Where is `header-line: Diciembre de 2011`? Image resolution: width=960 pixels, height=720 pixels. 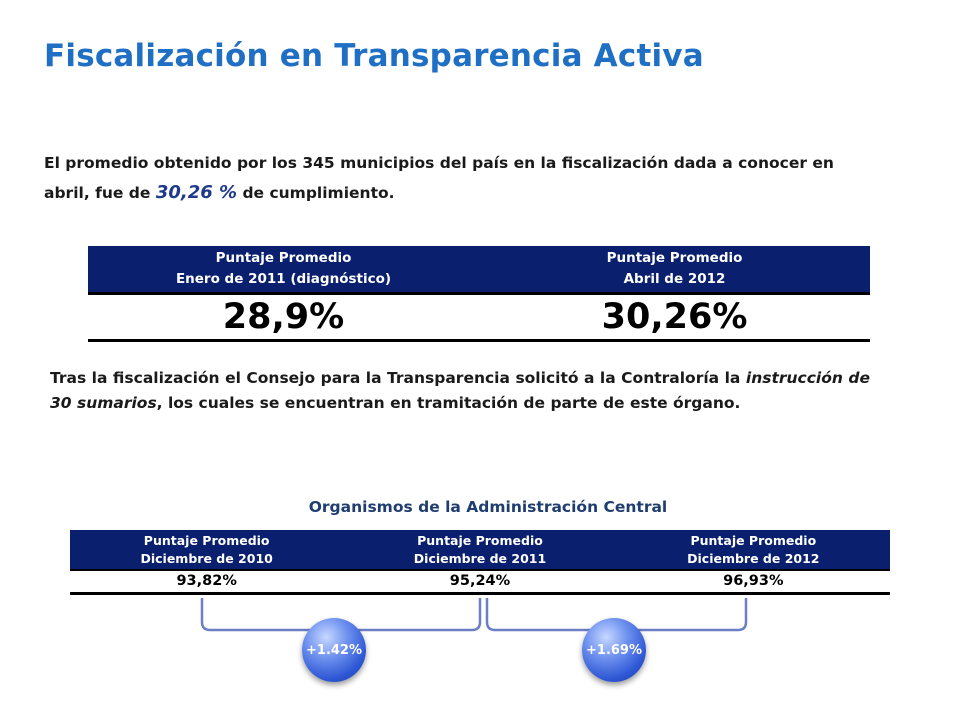
header-line: Diciembre de 2011 is located at coordinates (480, 558).